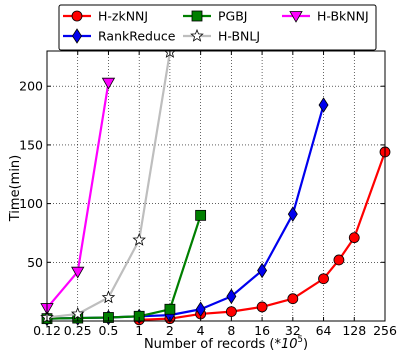  I want to click on legend-marker-h-zknnj, so click(77, 16).